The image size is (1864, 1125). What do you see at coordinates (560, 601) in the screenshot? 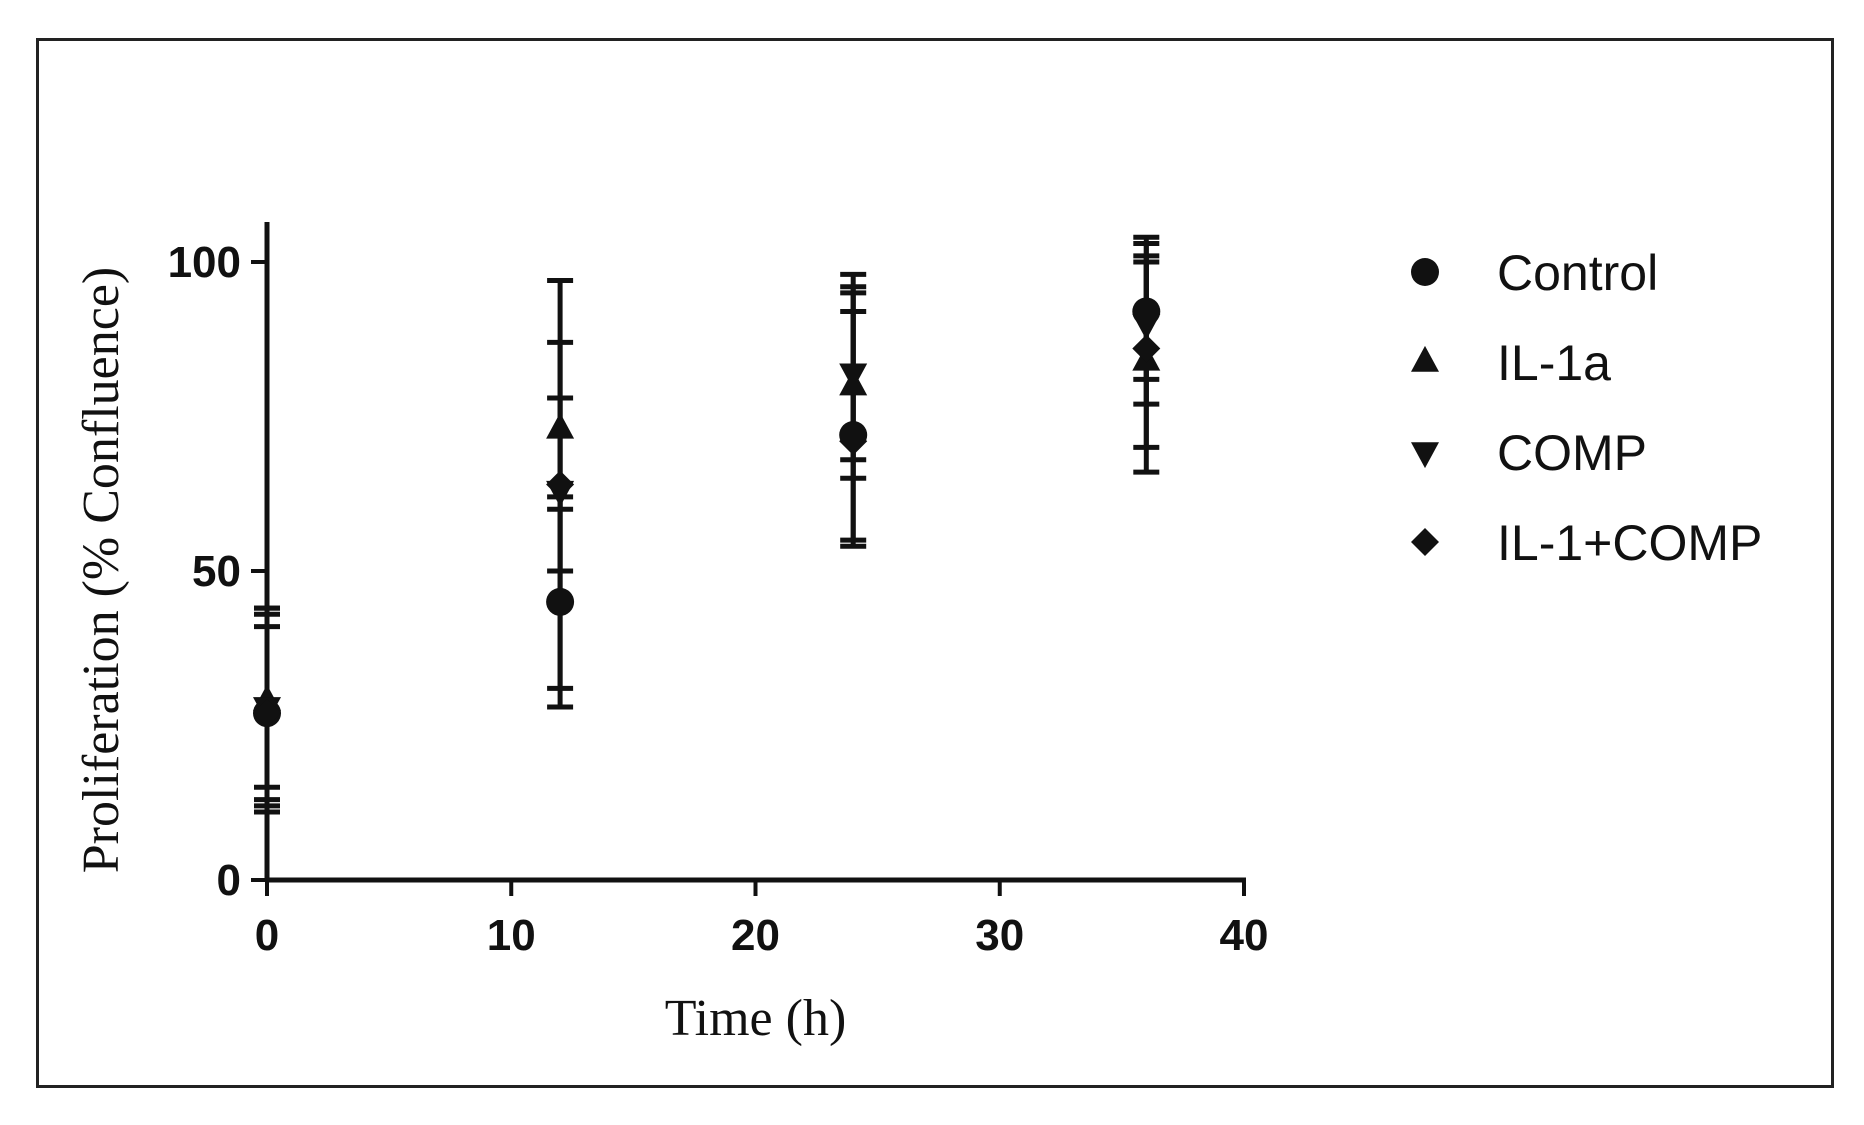
I see `data-point-control` at bounding box center [560, 601].